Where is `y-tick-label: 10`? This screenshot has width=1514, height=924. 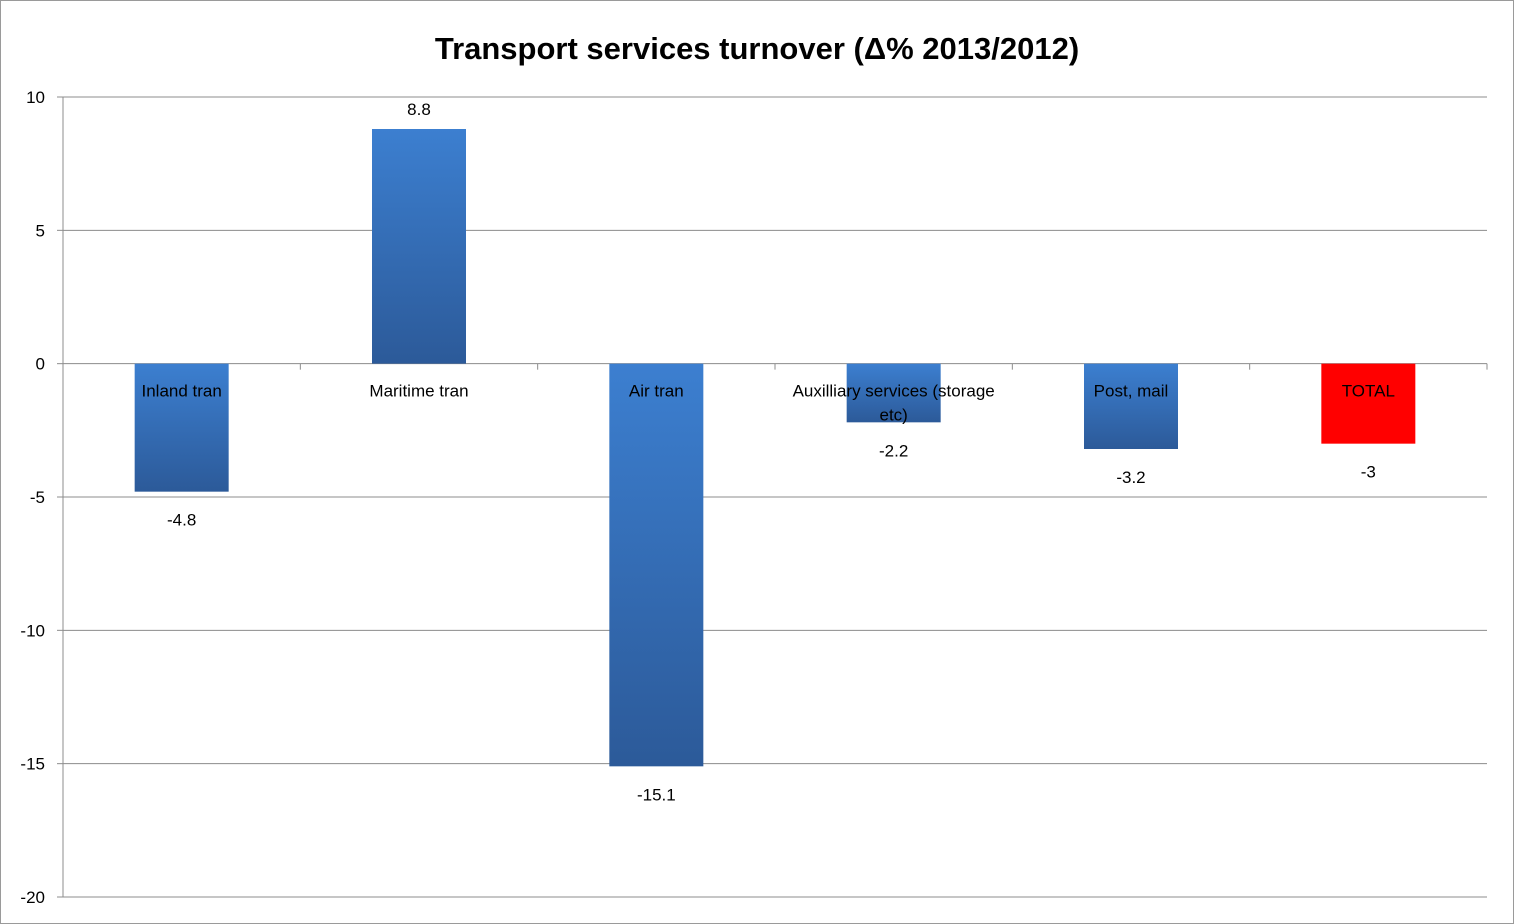
y-tick-label: 10 is located at coordinates (35, 97).